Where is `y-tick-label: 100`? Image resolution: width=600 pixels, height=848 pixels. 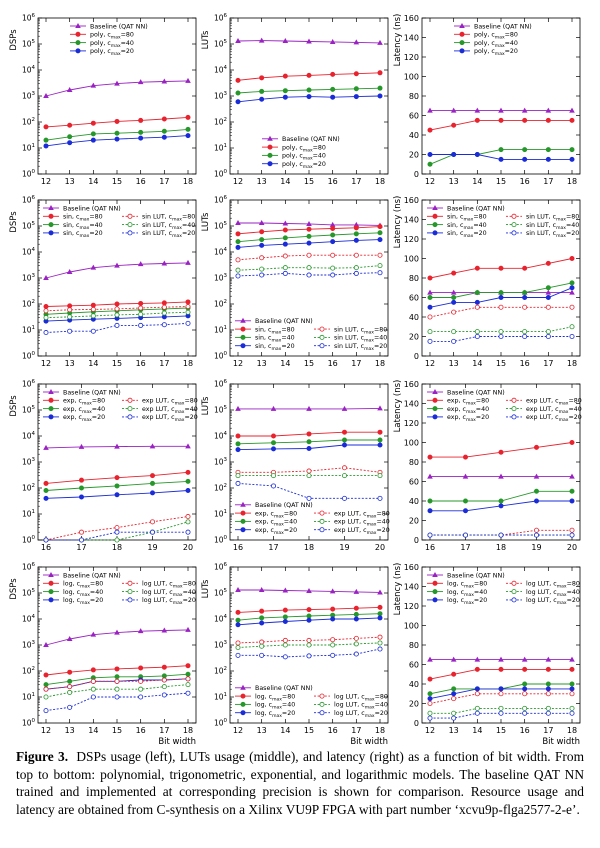
y-tick-label: 100 is located at coordinates (411, 625).